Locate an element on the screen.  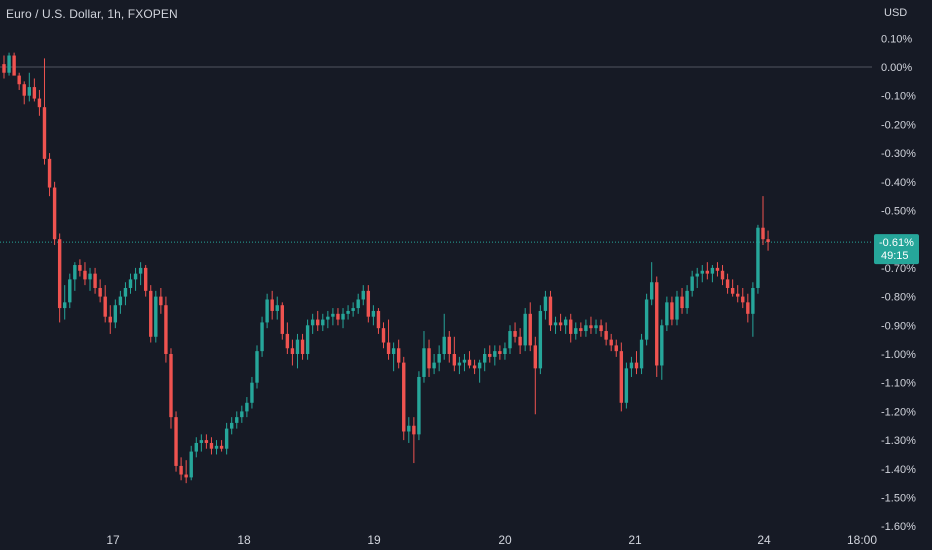
symbol-title: Euro / U.S. Dollar, 1h, FXOPEN is located at coordinates (92, 14).